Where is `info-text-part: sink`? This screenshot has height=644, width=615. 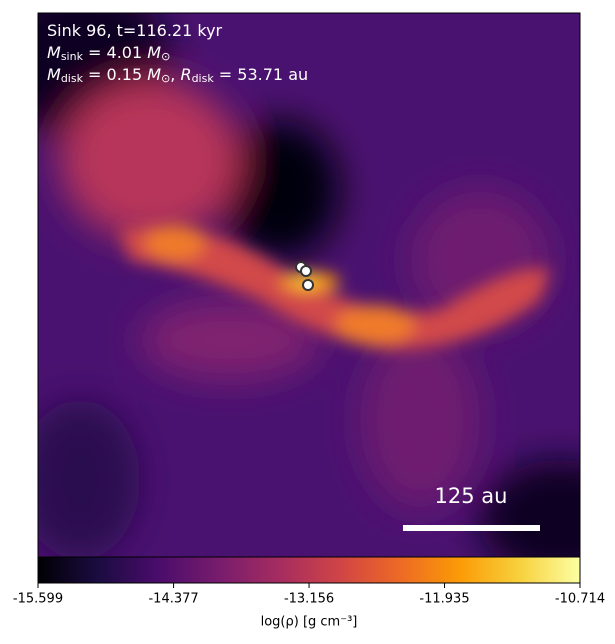
info-text-part: sink is located at coordinates (72, 56).